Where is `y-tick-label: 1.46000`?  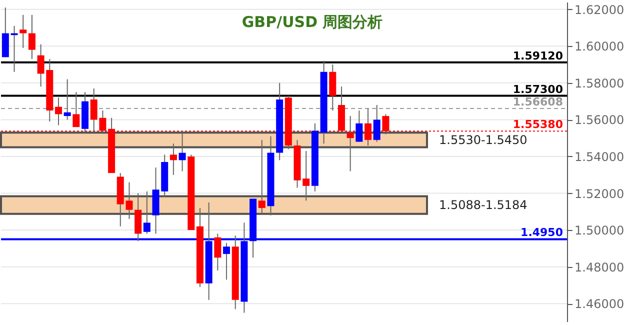
y-tick-label: 1.46000 is located at coordinates (599, 304).